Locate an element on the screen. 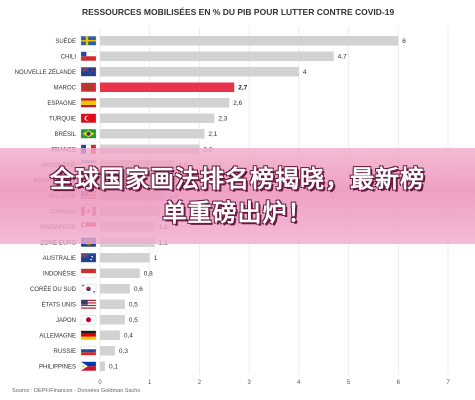  data-label: 6 is located at coordinates (404, 41).